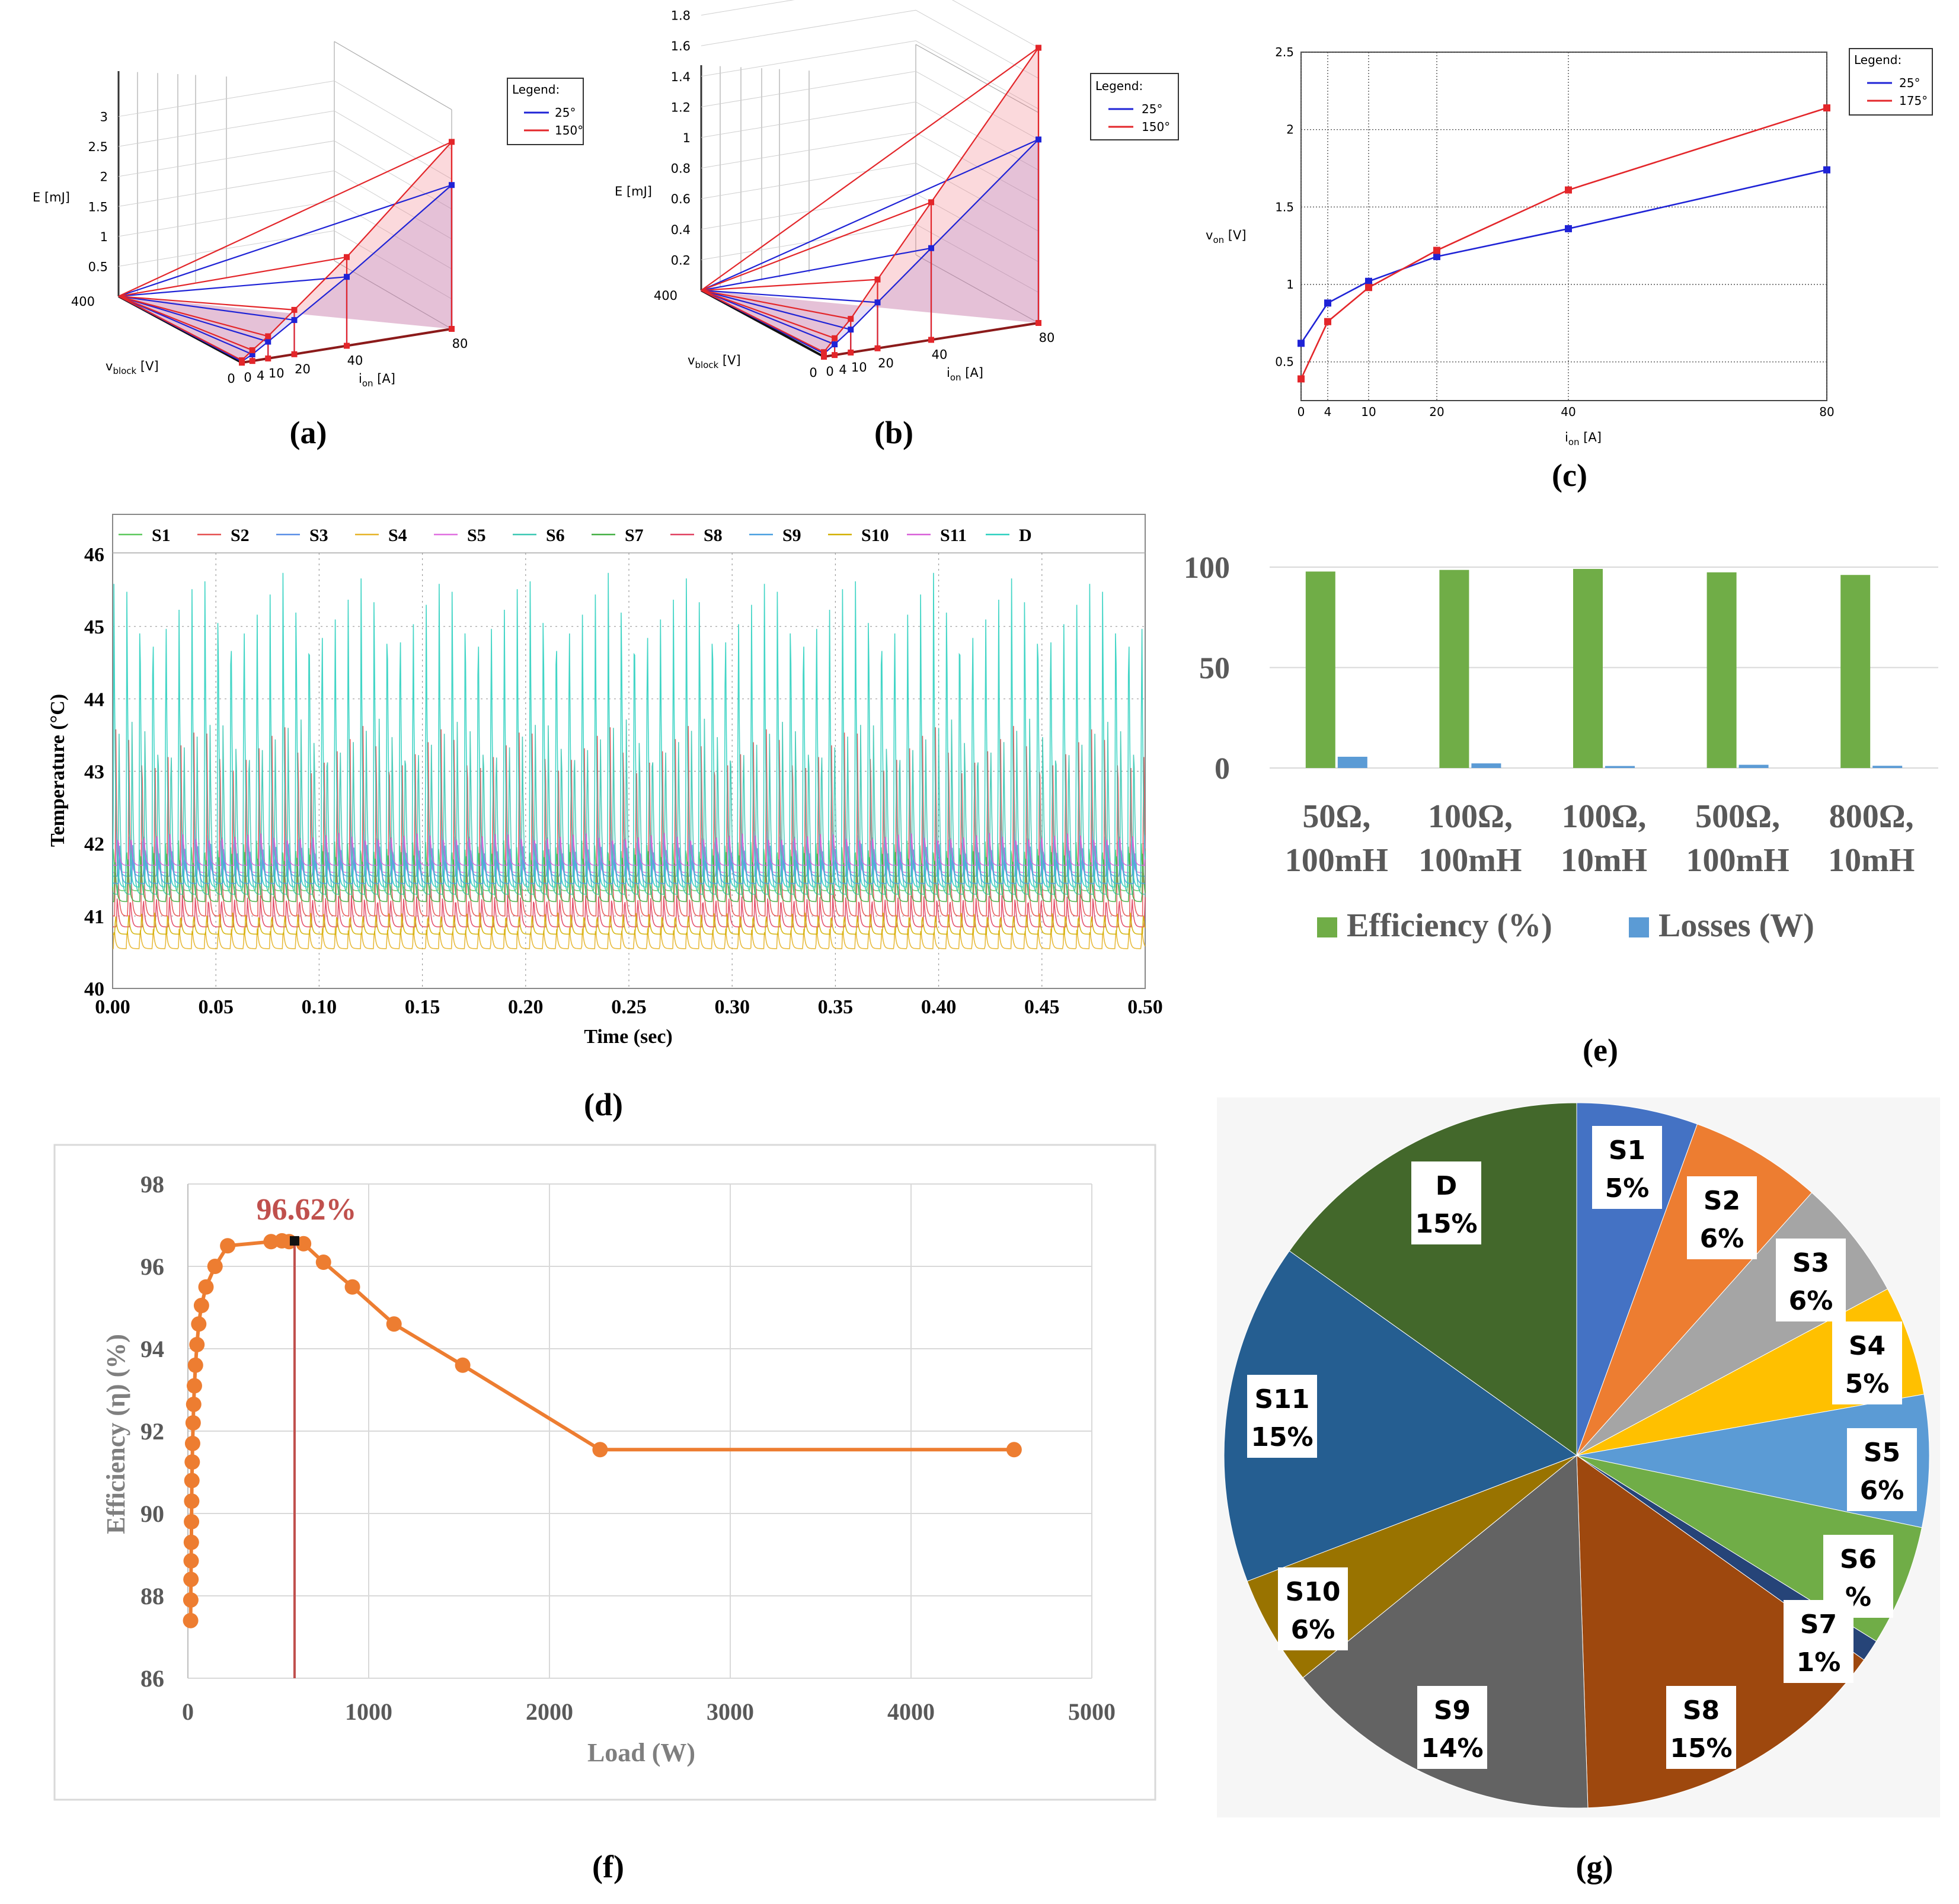 This screenshot has width=1959, height=1904. Describe the element at coordinates (242, 363) in the screenshot. I see `panel-a-floor-point` at that location.